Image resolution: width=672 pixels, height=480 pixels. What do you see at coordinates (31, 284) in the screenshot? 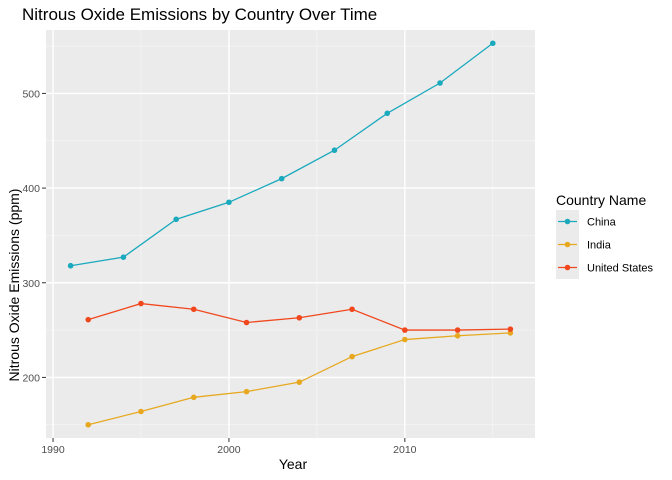
I see `y-tick-label: 300` at bounding box center [31, 284].